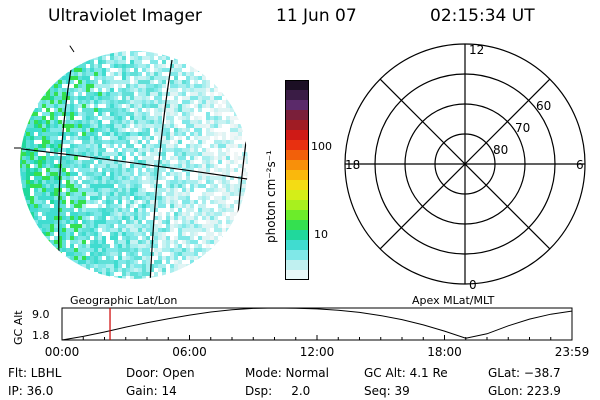 This screenshot has height=400, width=600. Describe the element at coordinates (316, 16) in the screenshot. I see `date-label: 11 Jun 07` at that location.